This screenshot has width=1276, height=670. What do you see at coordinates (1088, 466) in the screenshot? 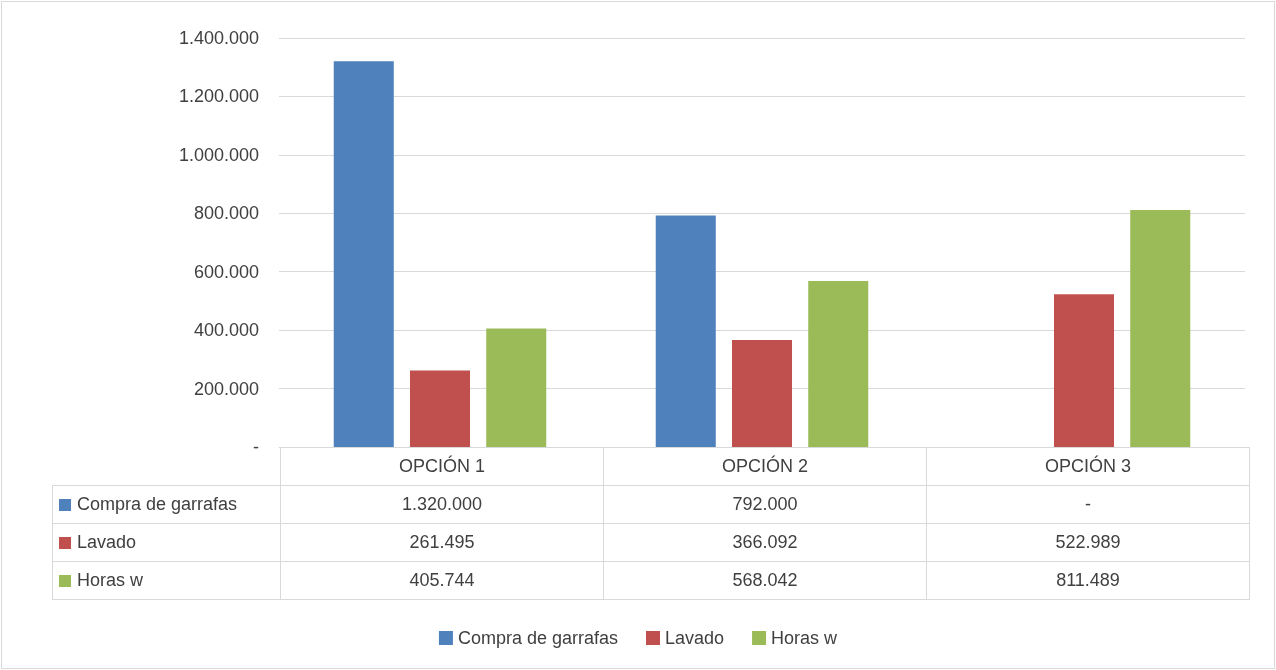
I see `x-tick-label: OPCIÓN 3` at bounding box center [1088, 466].